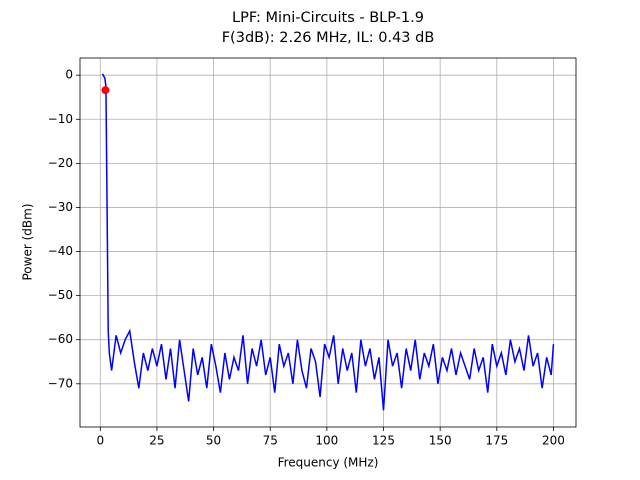  I want to click on y-tick-label: −40, so click(60, 251).